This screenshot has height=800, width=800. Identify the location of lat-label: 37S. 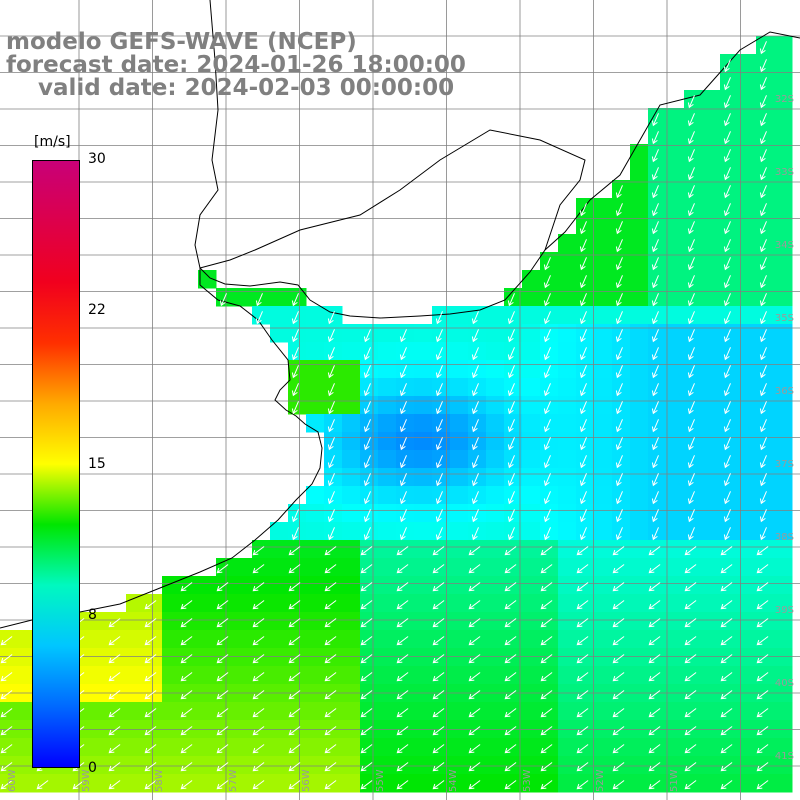
(784, 464).